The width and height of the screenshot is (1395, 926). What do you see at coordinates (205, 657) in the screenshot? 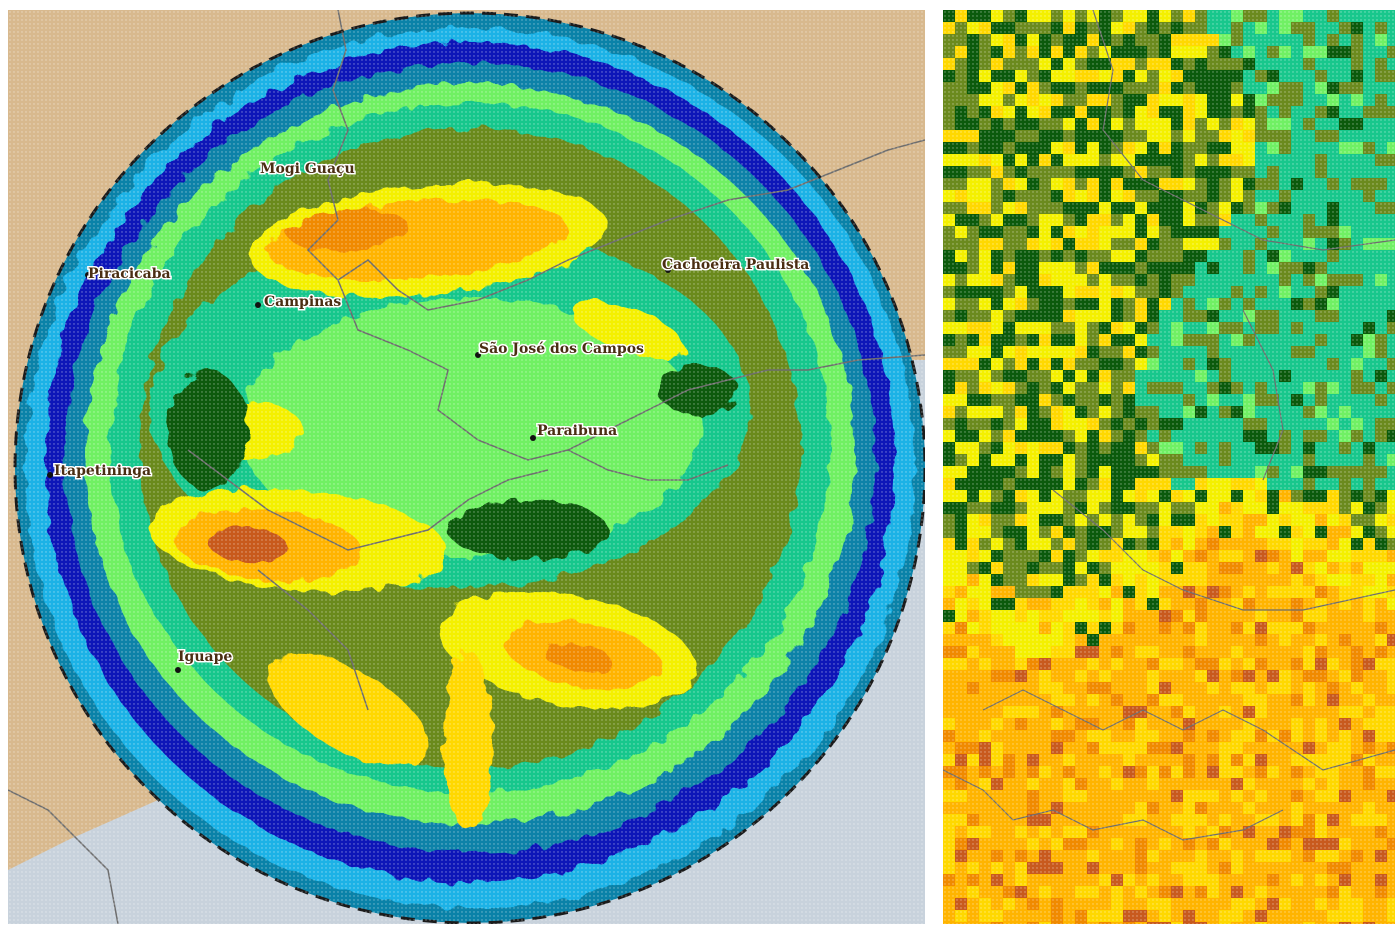
I see `city-label-iguape: Iguape` at bounding box center [205, 657].